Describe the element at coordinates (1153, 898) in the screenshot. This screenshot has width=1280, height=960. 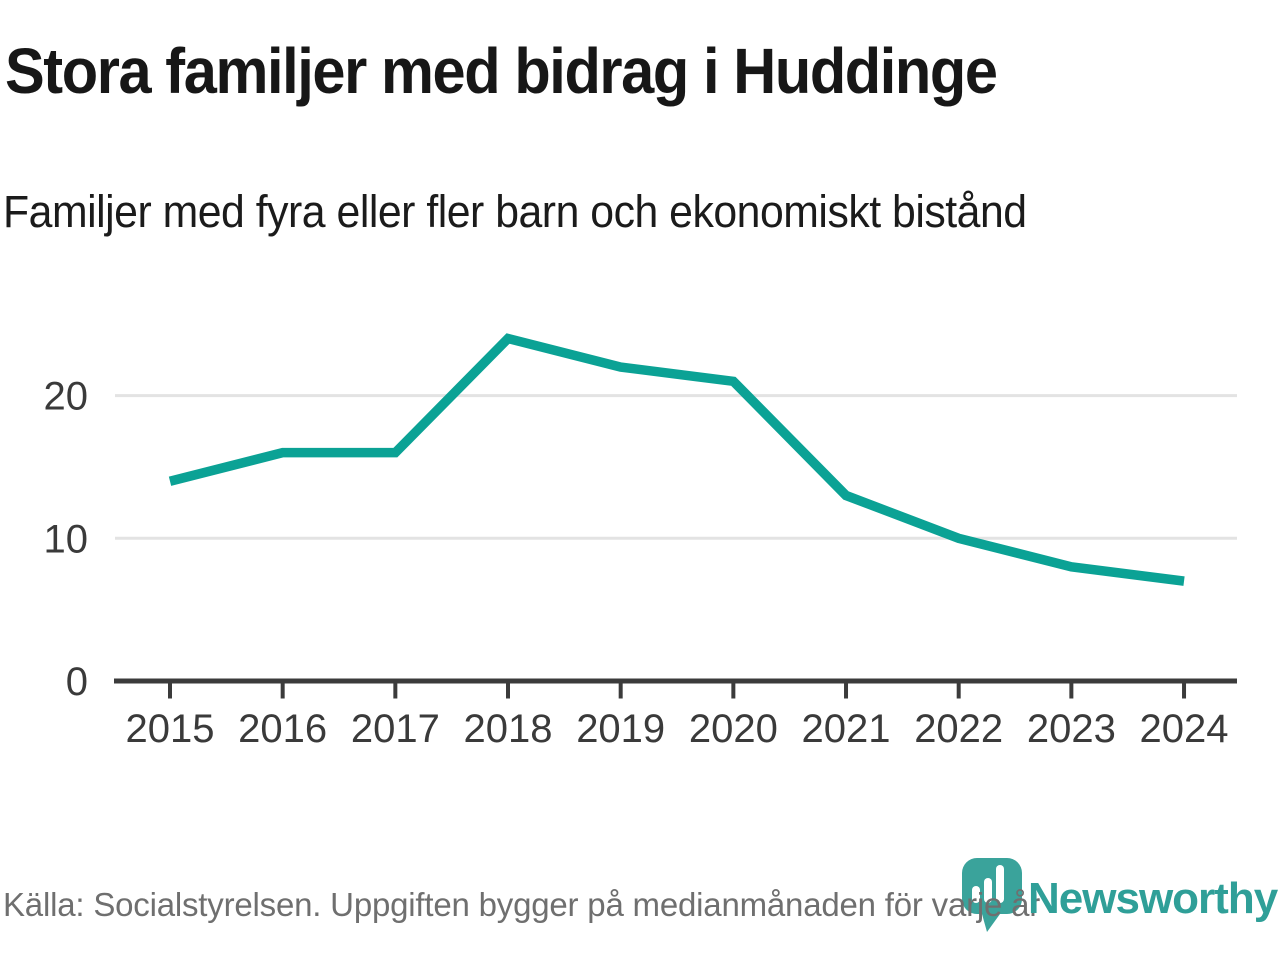
I see `newsworthy-wordmark: Newsworthy` at that location.